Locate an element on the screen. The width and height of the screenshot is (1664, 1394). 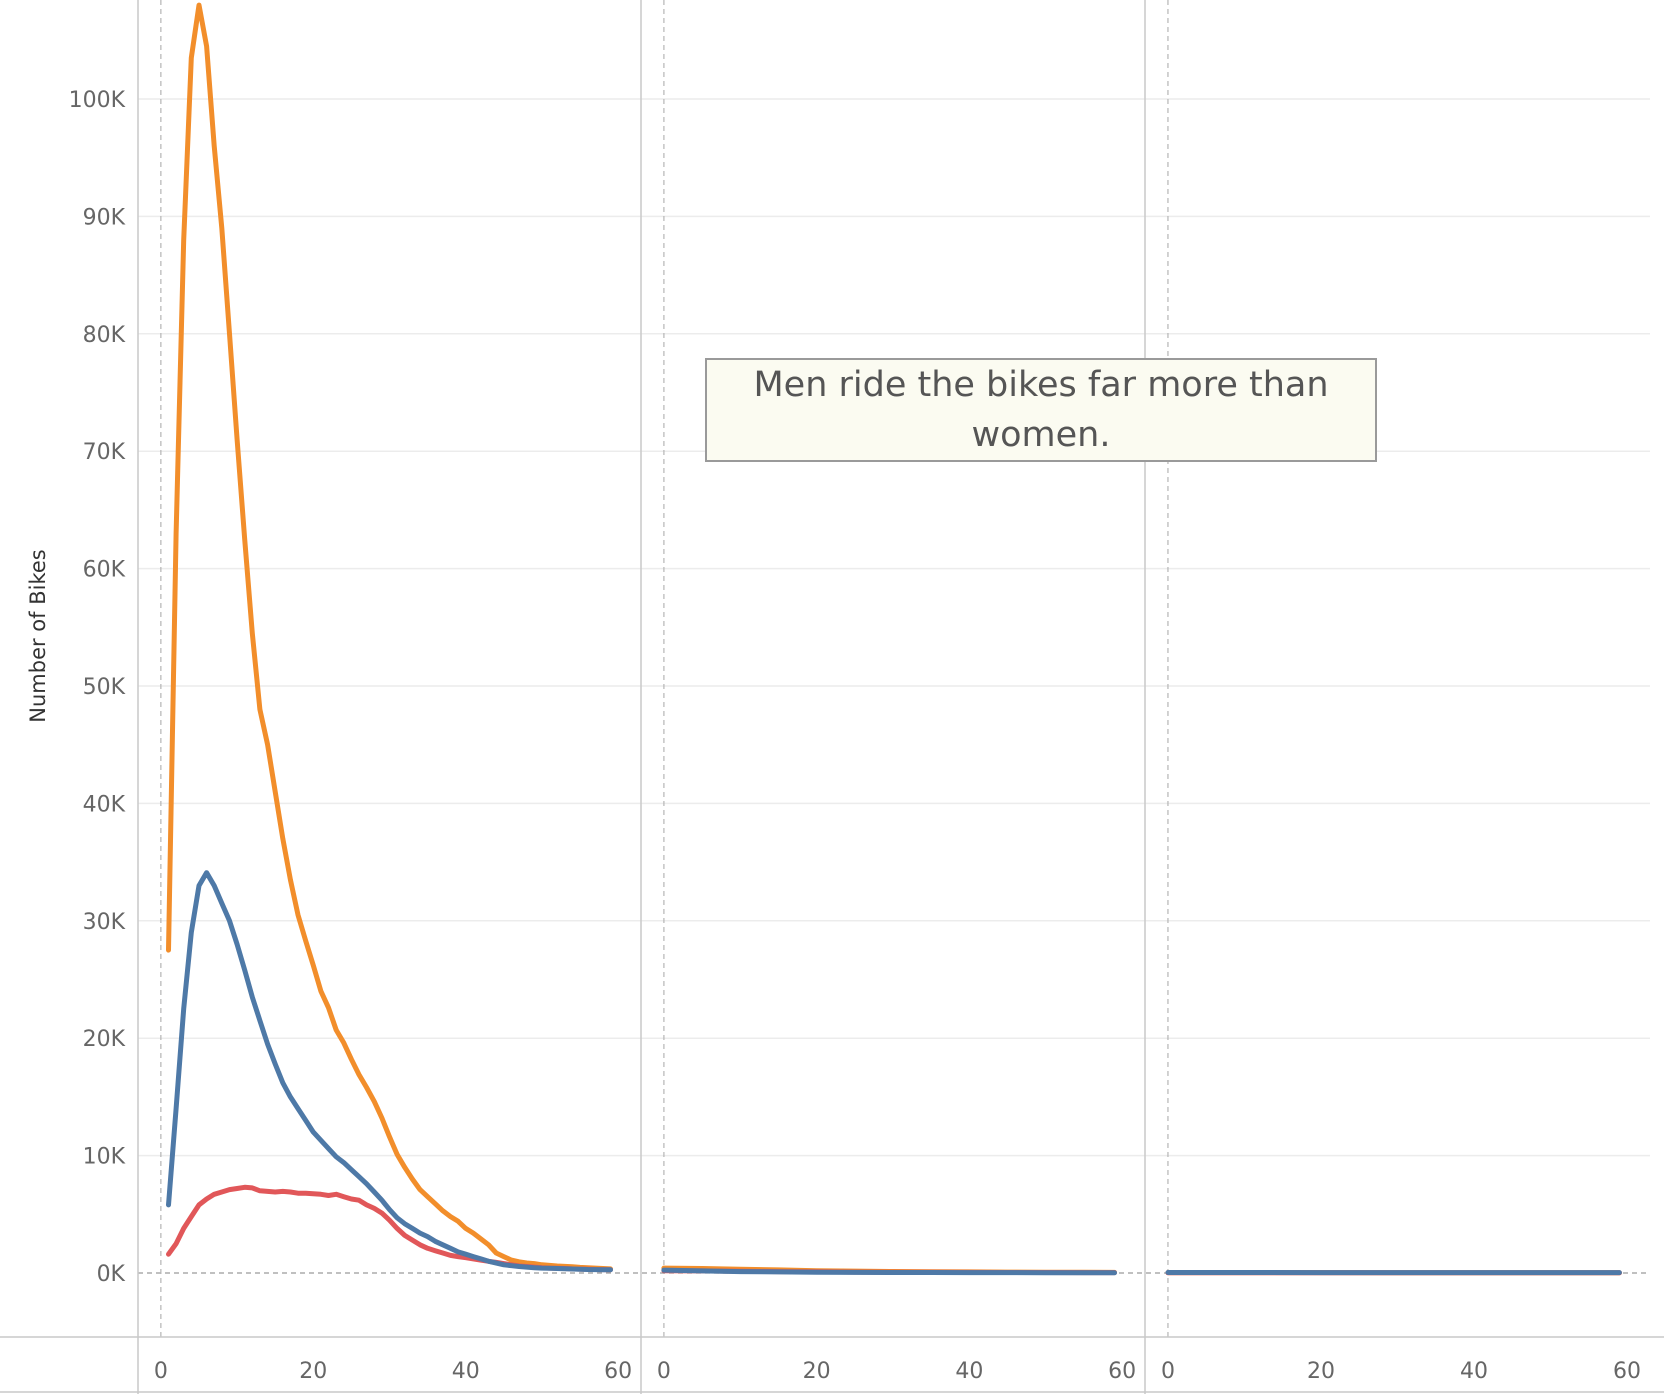
annotation-text: Men ride the bikes far more than women. is located at coordinates (1041, 410).